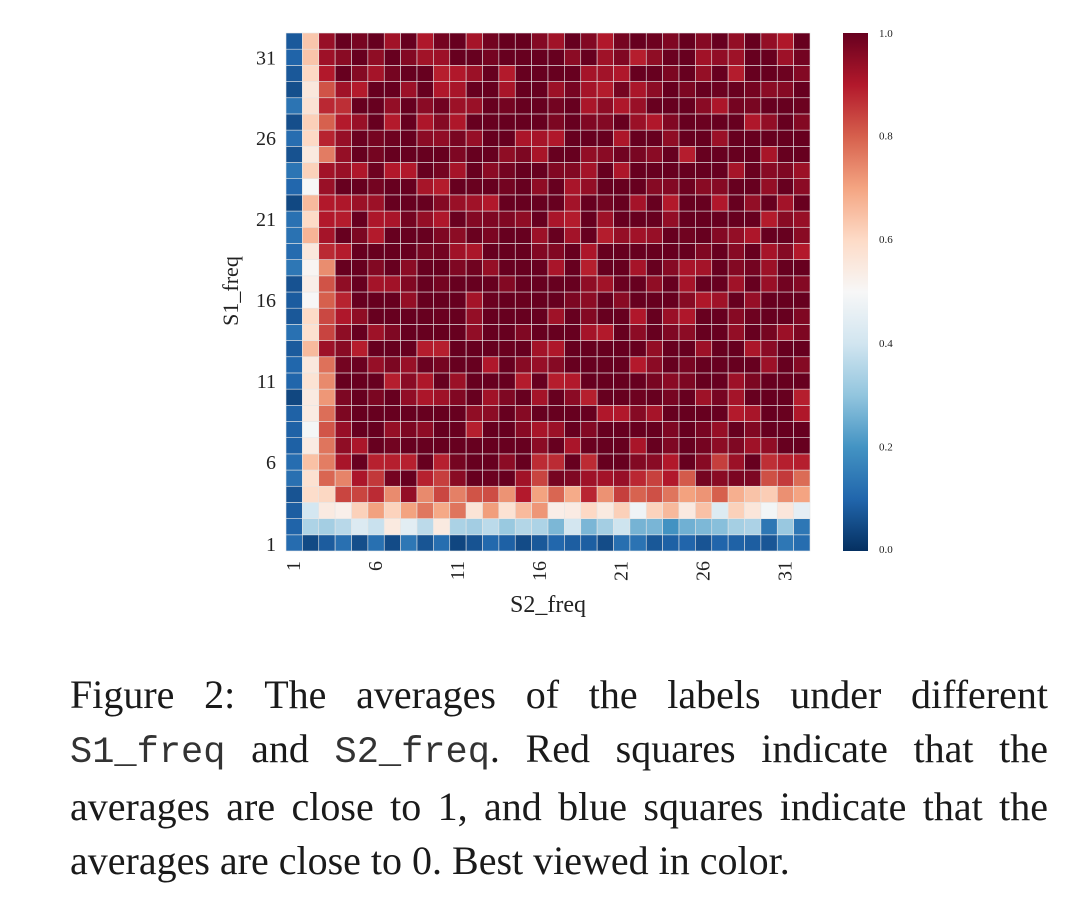 This screenshot has width=1080, height=907. I want to click on caption-code-s2: S2_freq, so click(412, 753).